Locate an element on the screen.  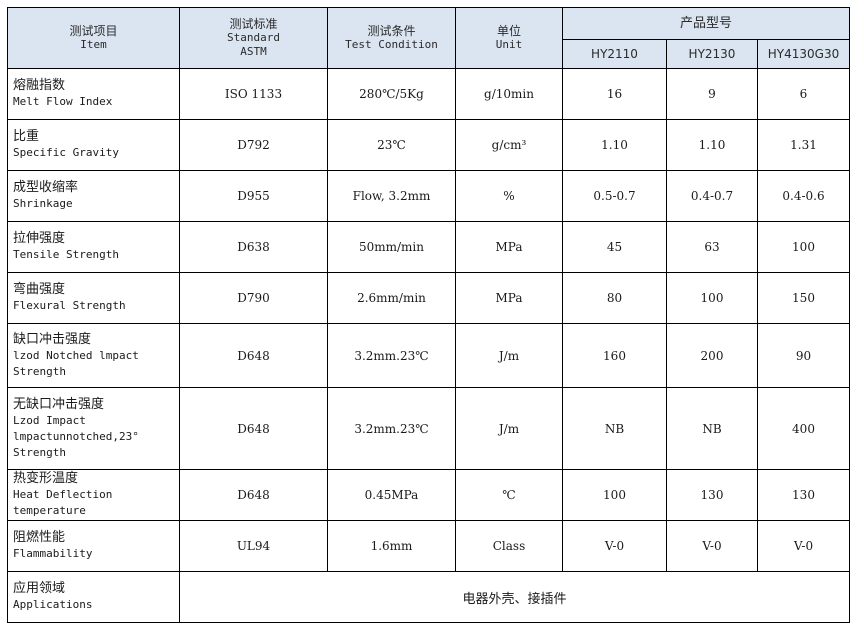
table-row: 阻燃性能 Flammability UL94 1.6mm Class V-0 V-0 V-0 is located at coordinates (428, 546).